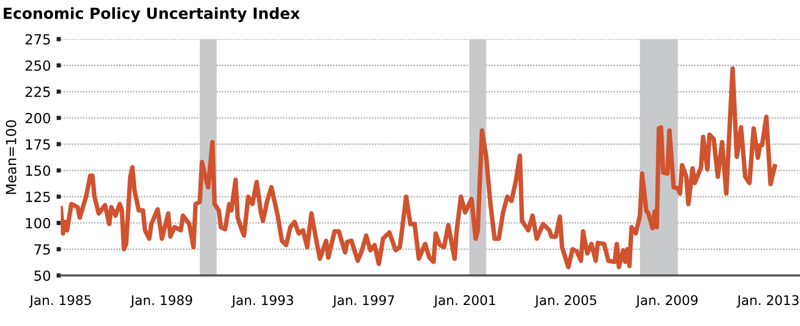 The width and height of the screenshot is (800, 326). I want to click on y-tick-label: 225, so click(38, 92).